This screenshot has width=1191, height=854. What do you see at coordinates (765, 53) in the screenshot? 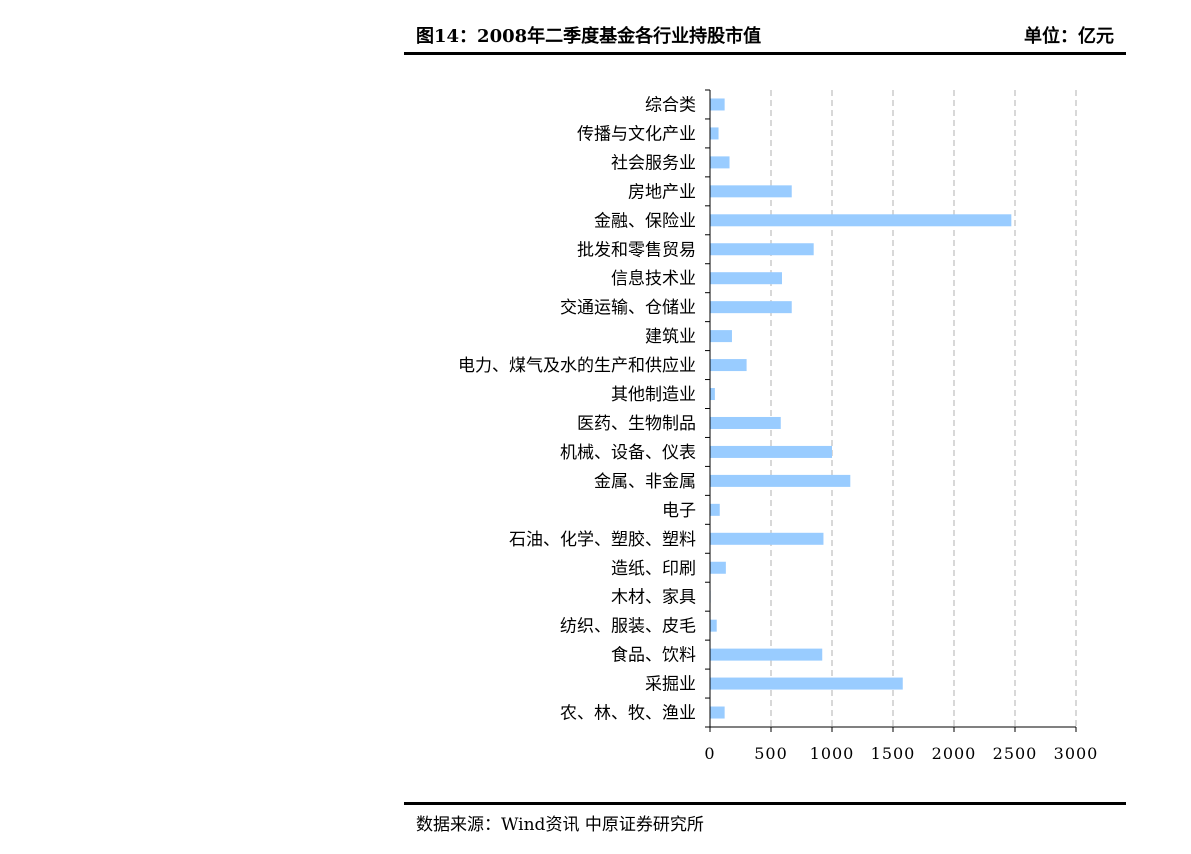
I see `top-rule` at bounding box center [765, 53].